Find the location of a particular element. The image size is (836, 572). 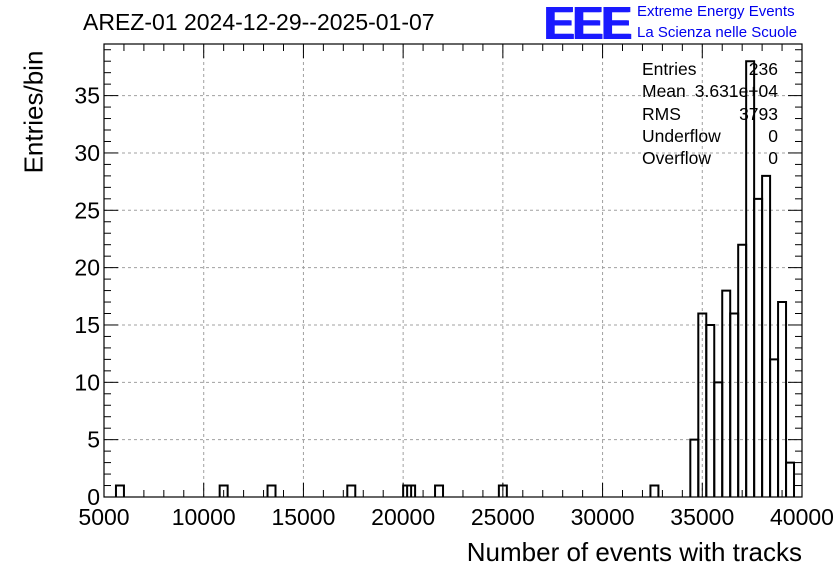

stat-value: 236 is located at coordinates (763, 69).